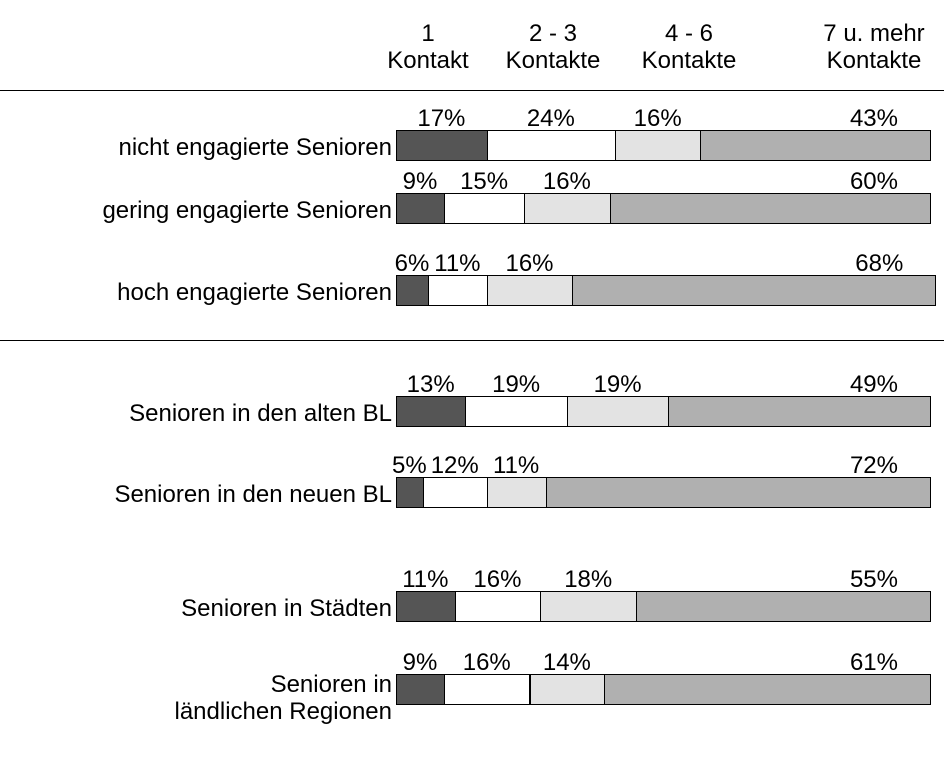 The image size is (944, 767). Describe the element at coordinates (409, 465) in the screenshot. I see `value-label: 5%` at that location.